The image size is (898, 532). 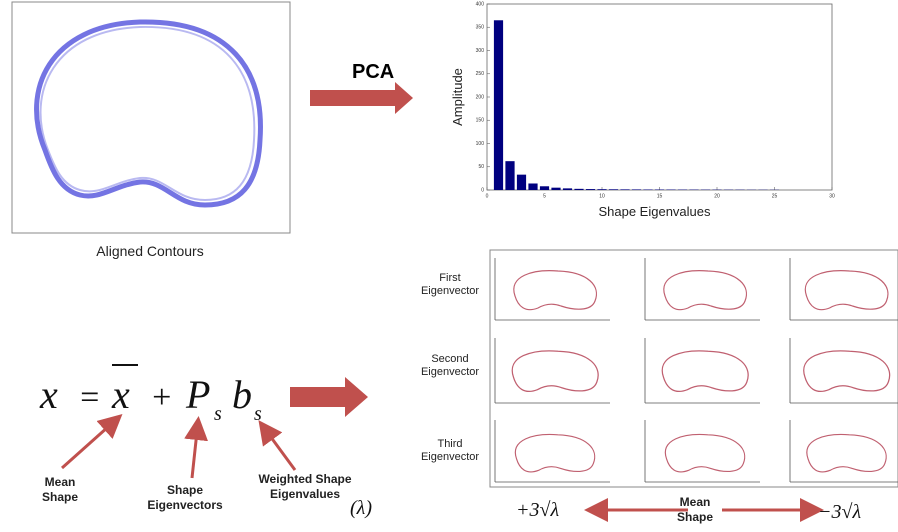 What do you see at coordinates (480, 4) in the screenshot?
I see `y-tick-label: 400` at bounding box center [480, 4].